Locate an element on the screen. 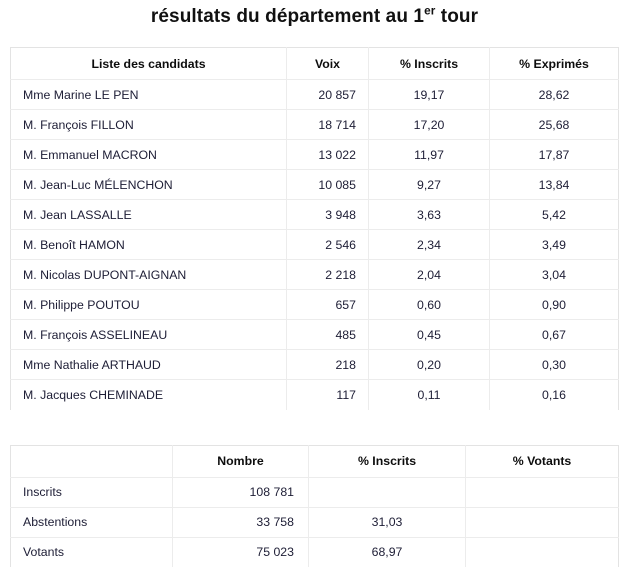  candidate-voix-cell: 2 218 is located at coordinates (328, 275).